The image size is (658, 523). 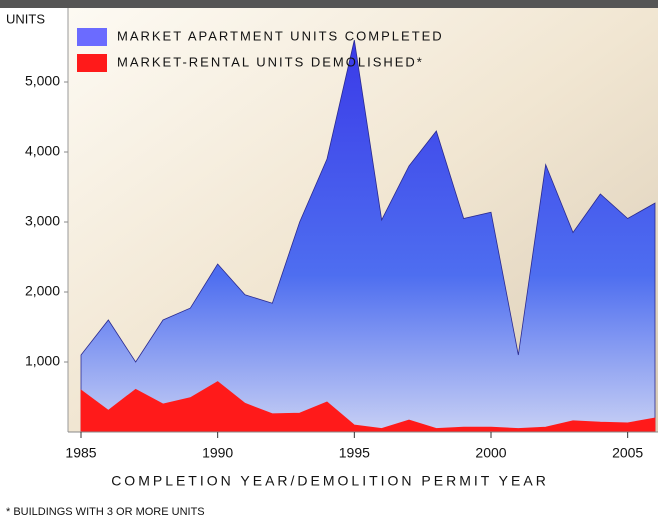 What do you see at coordinates (354, 453) in the screenshot?
I see `x-tick-label: 1995` at bounding box center [354, 453].